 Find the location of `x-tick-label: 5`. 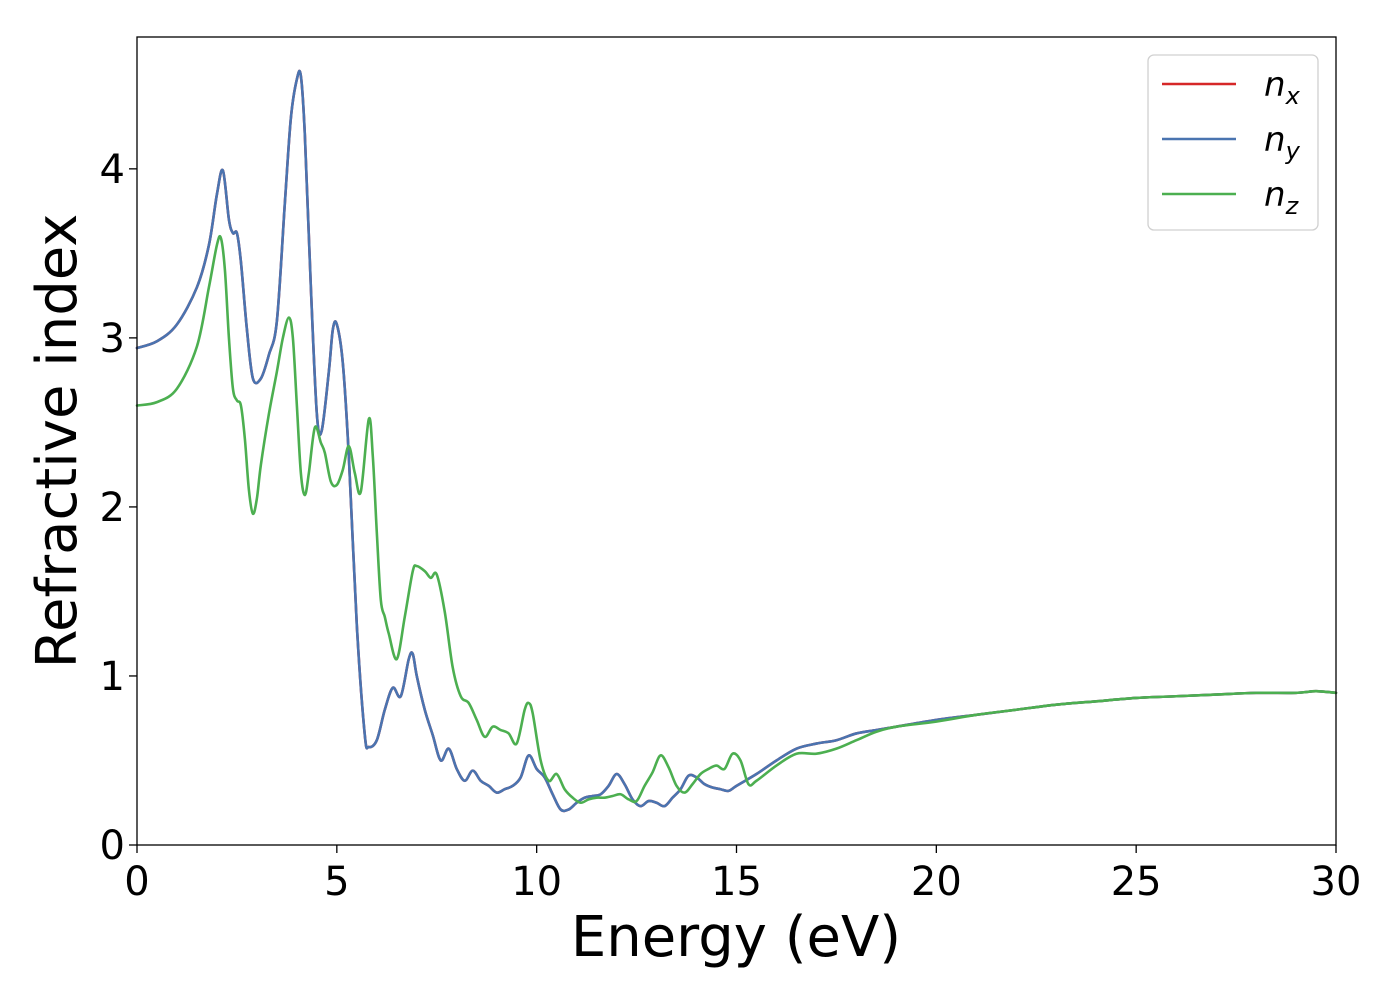

x-tick-label: 5 is located at coordinates (336, 882).